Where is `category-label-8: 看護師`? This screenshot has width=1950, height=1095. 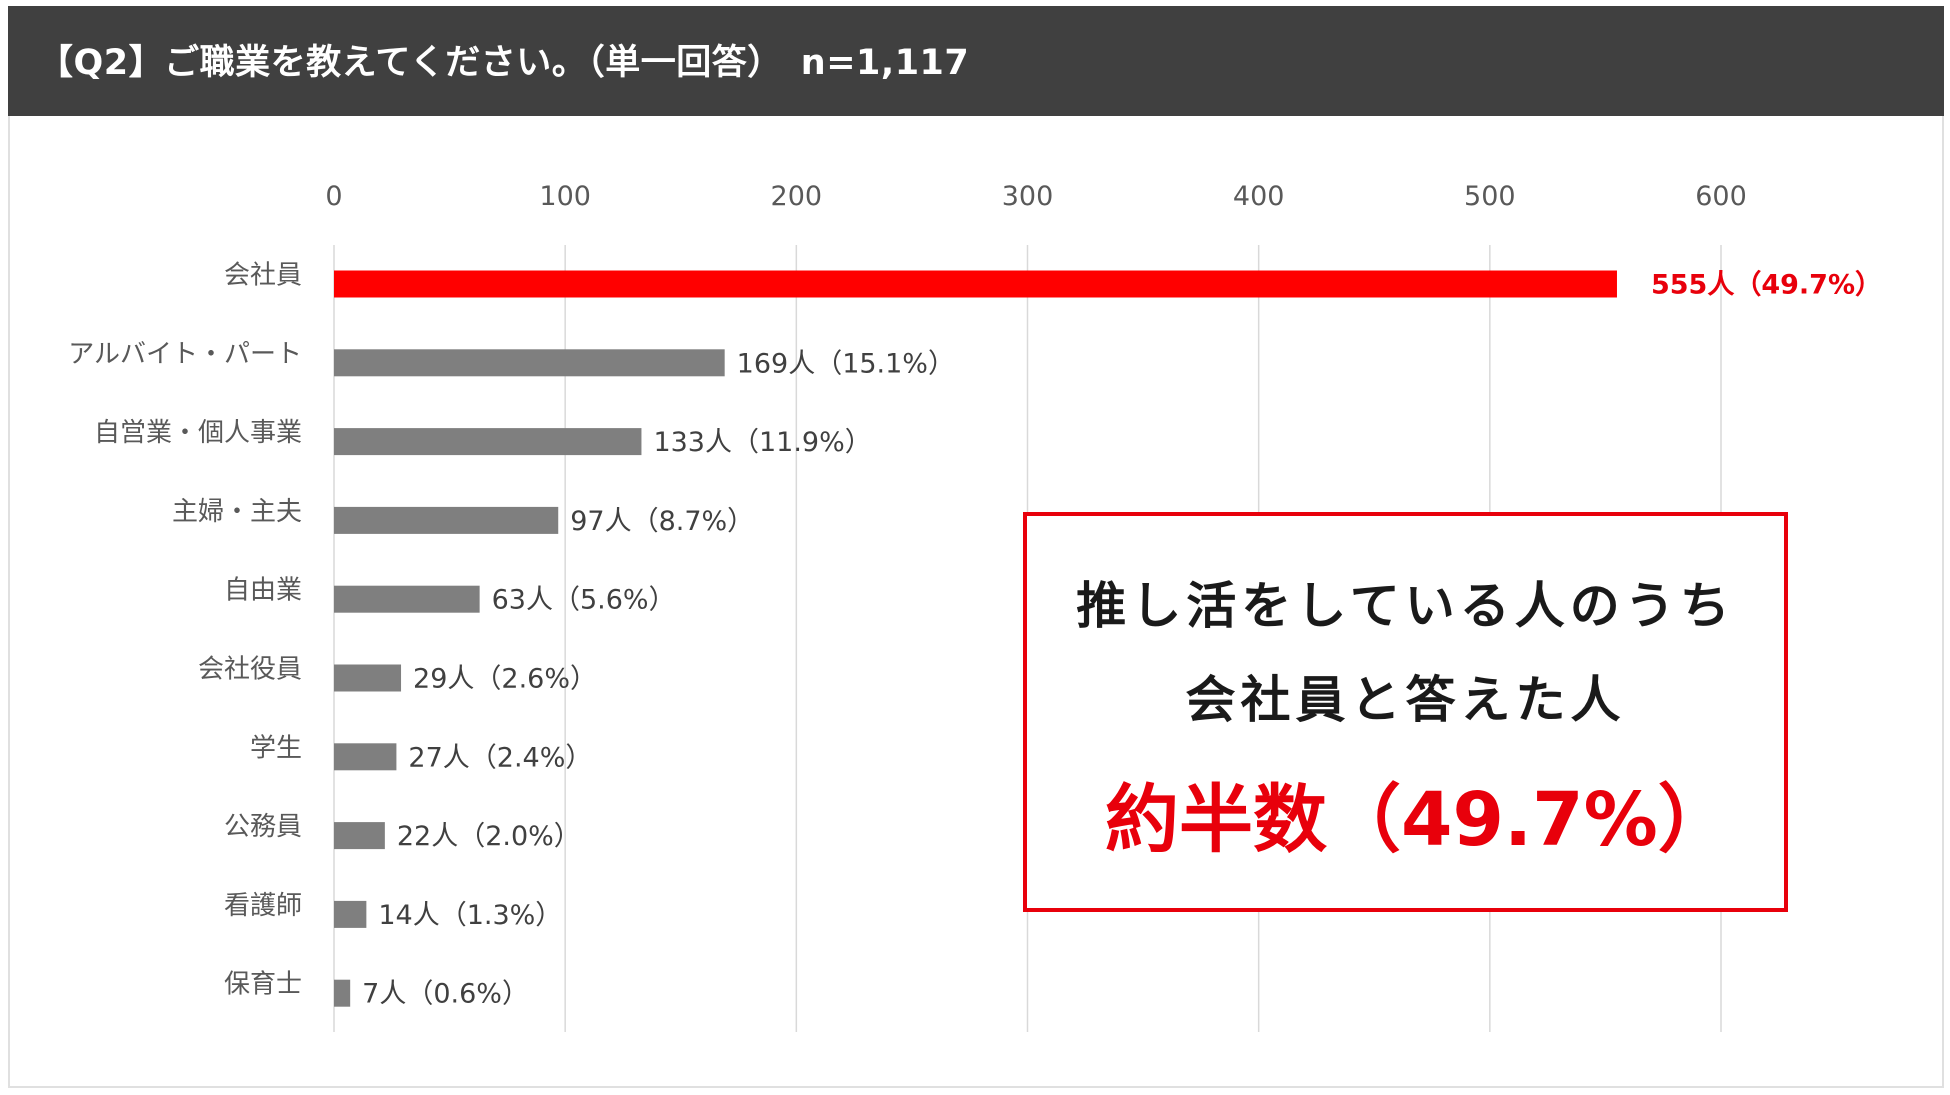 category-label-8: 看護師 is located at coordinates (263, 906).